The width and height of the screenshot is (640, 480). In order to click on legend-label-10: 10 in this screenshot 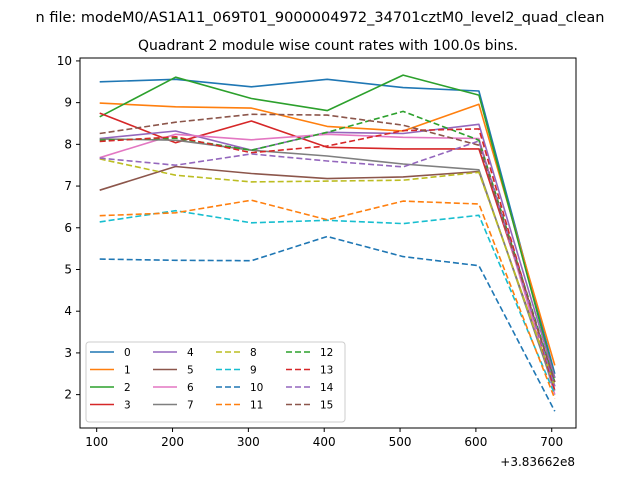, I will do `click(256, 388)`.